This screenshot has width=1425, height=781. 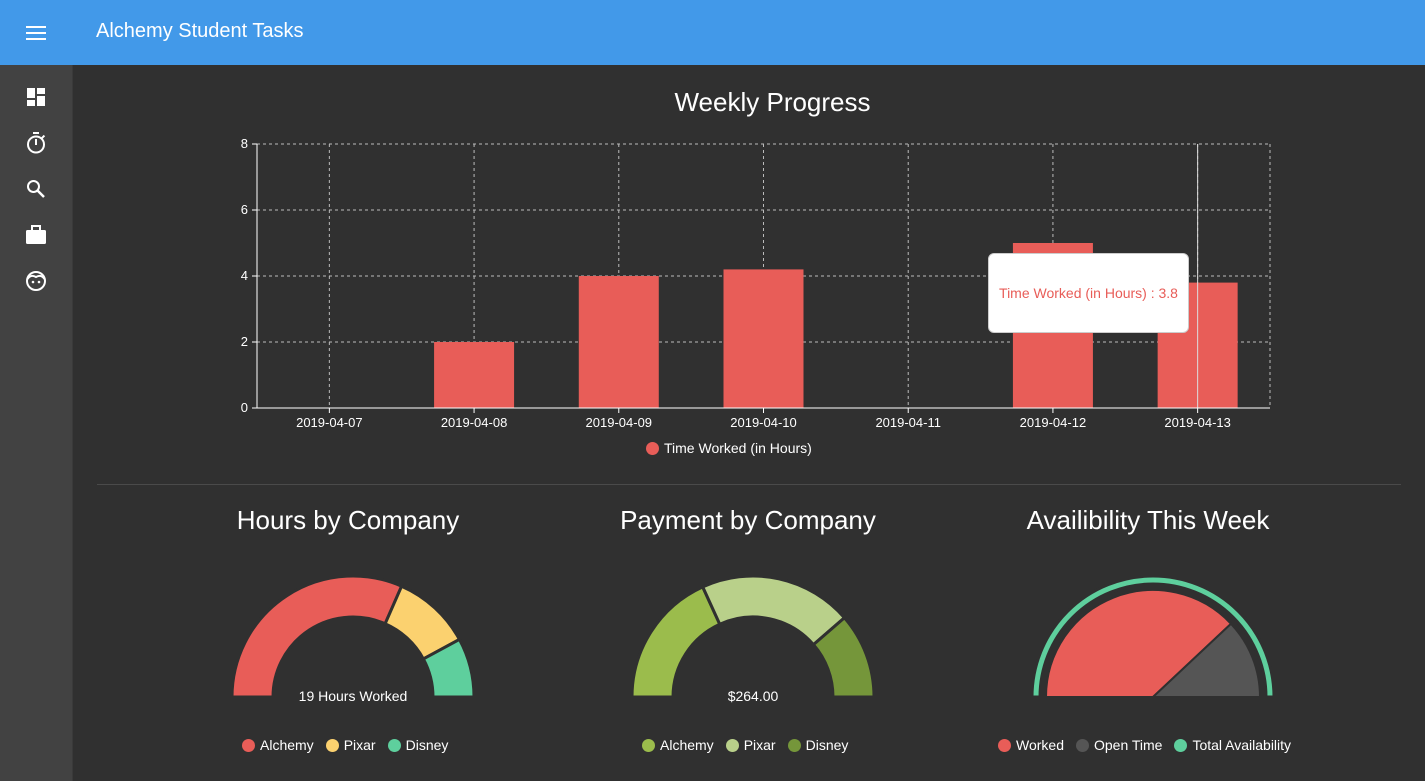 I want to click on availability-worked-segment, so click(x=1138, y=643).